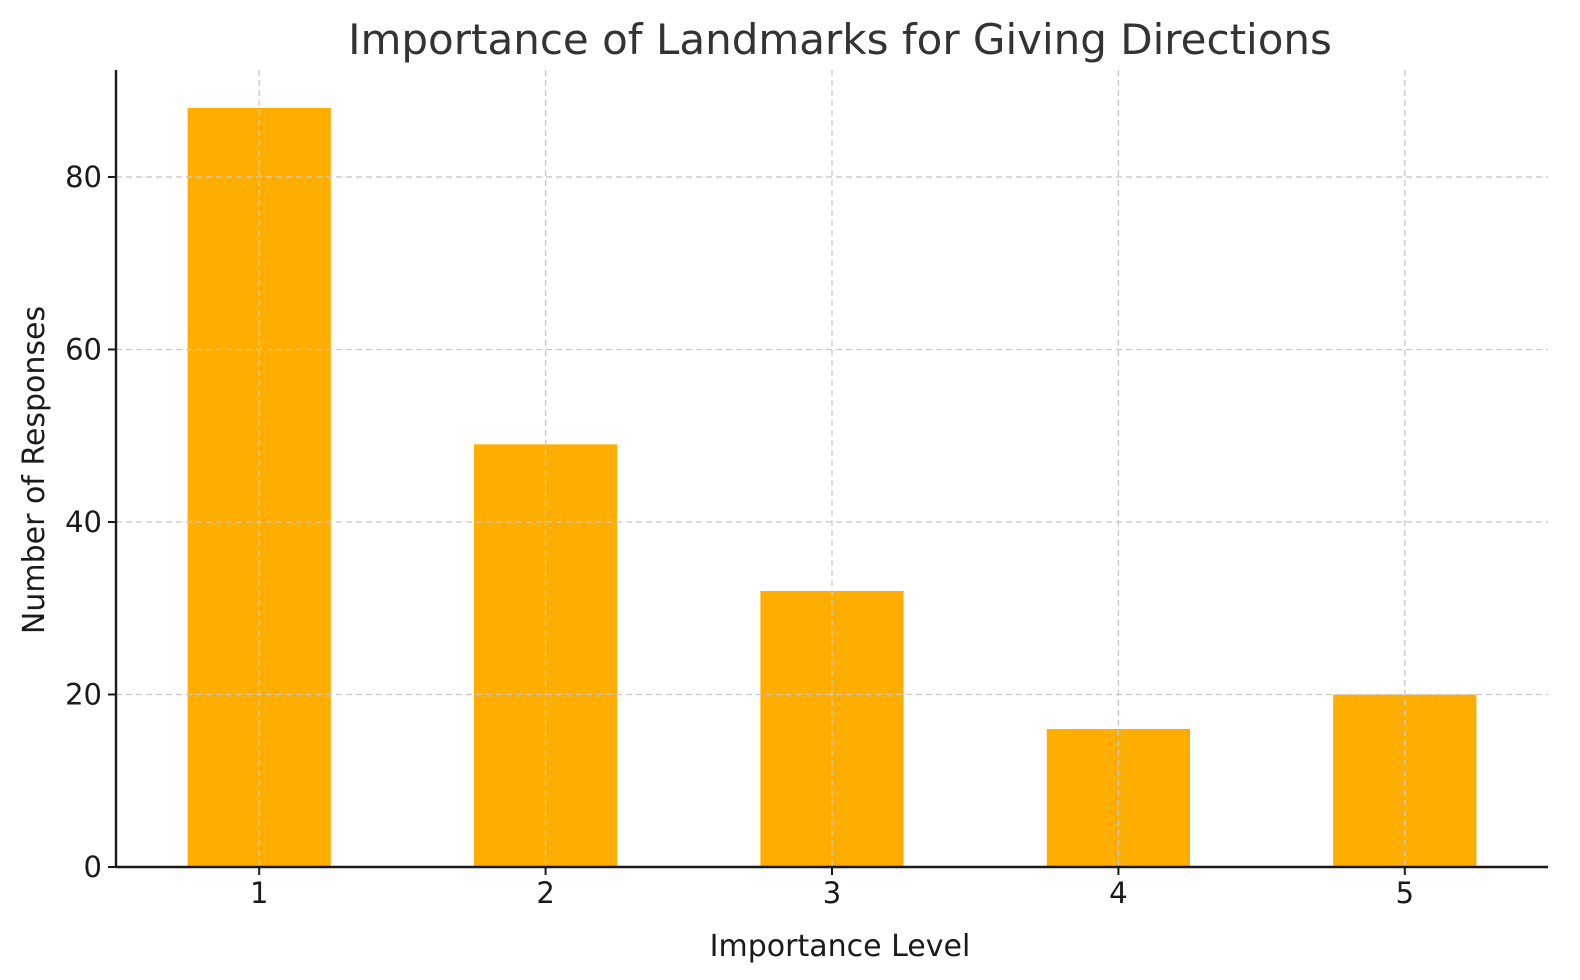 Image resolution: width=1580 pixels, height=980 pixels. I want to click on y-tick-labels: 0 20 40 60 80, so click(83, 522).